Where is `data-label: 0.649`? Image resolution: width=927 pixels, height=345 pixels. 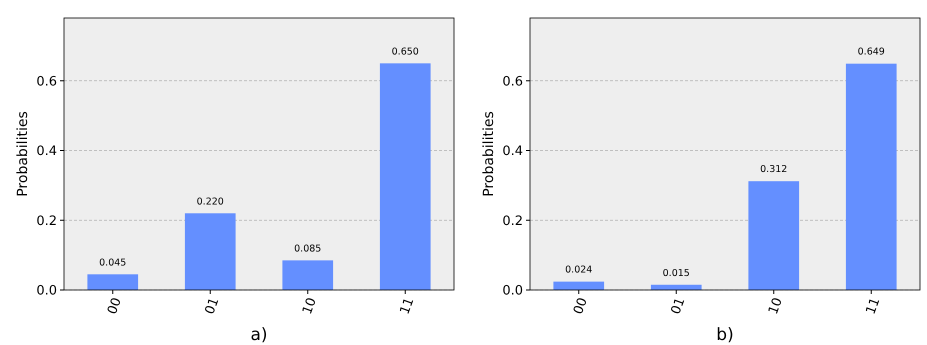 data-label: 0.649 is located at coordinates (871, 52).